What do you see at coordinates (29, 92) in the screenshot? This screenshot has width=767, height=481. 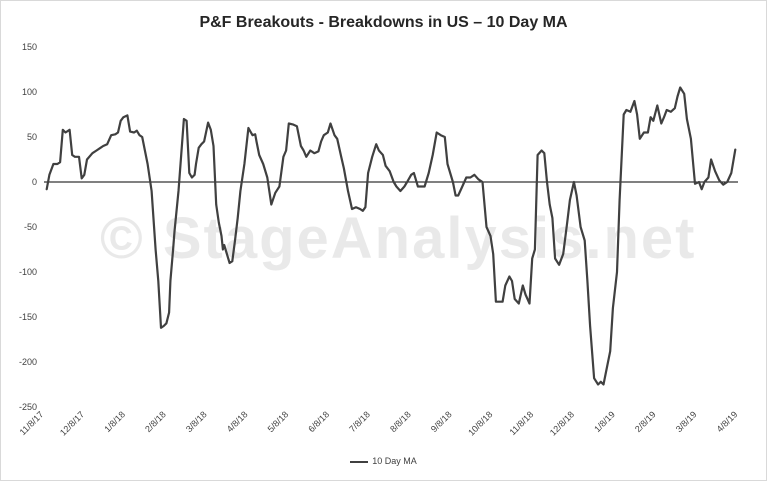 I see `y-tick-label: 100` at bounding box center [29, 92].